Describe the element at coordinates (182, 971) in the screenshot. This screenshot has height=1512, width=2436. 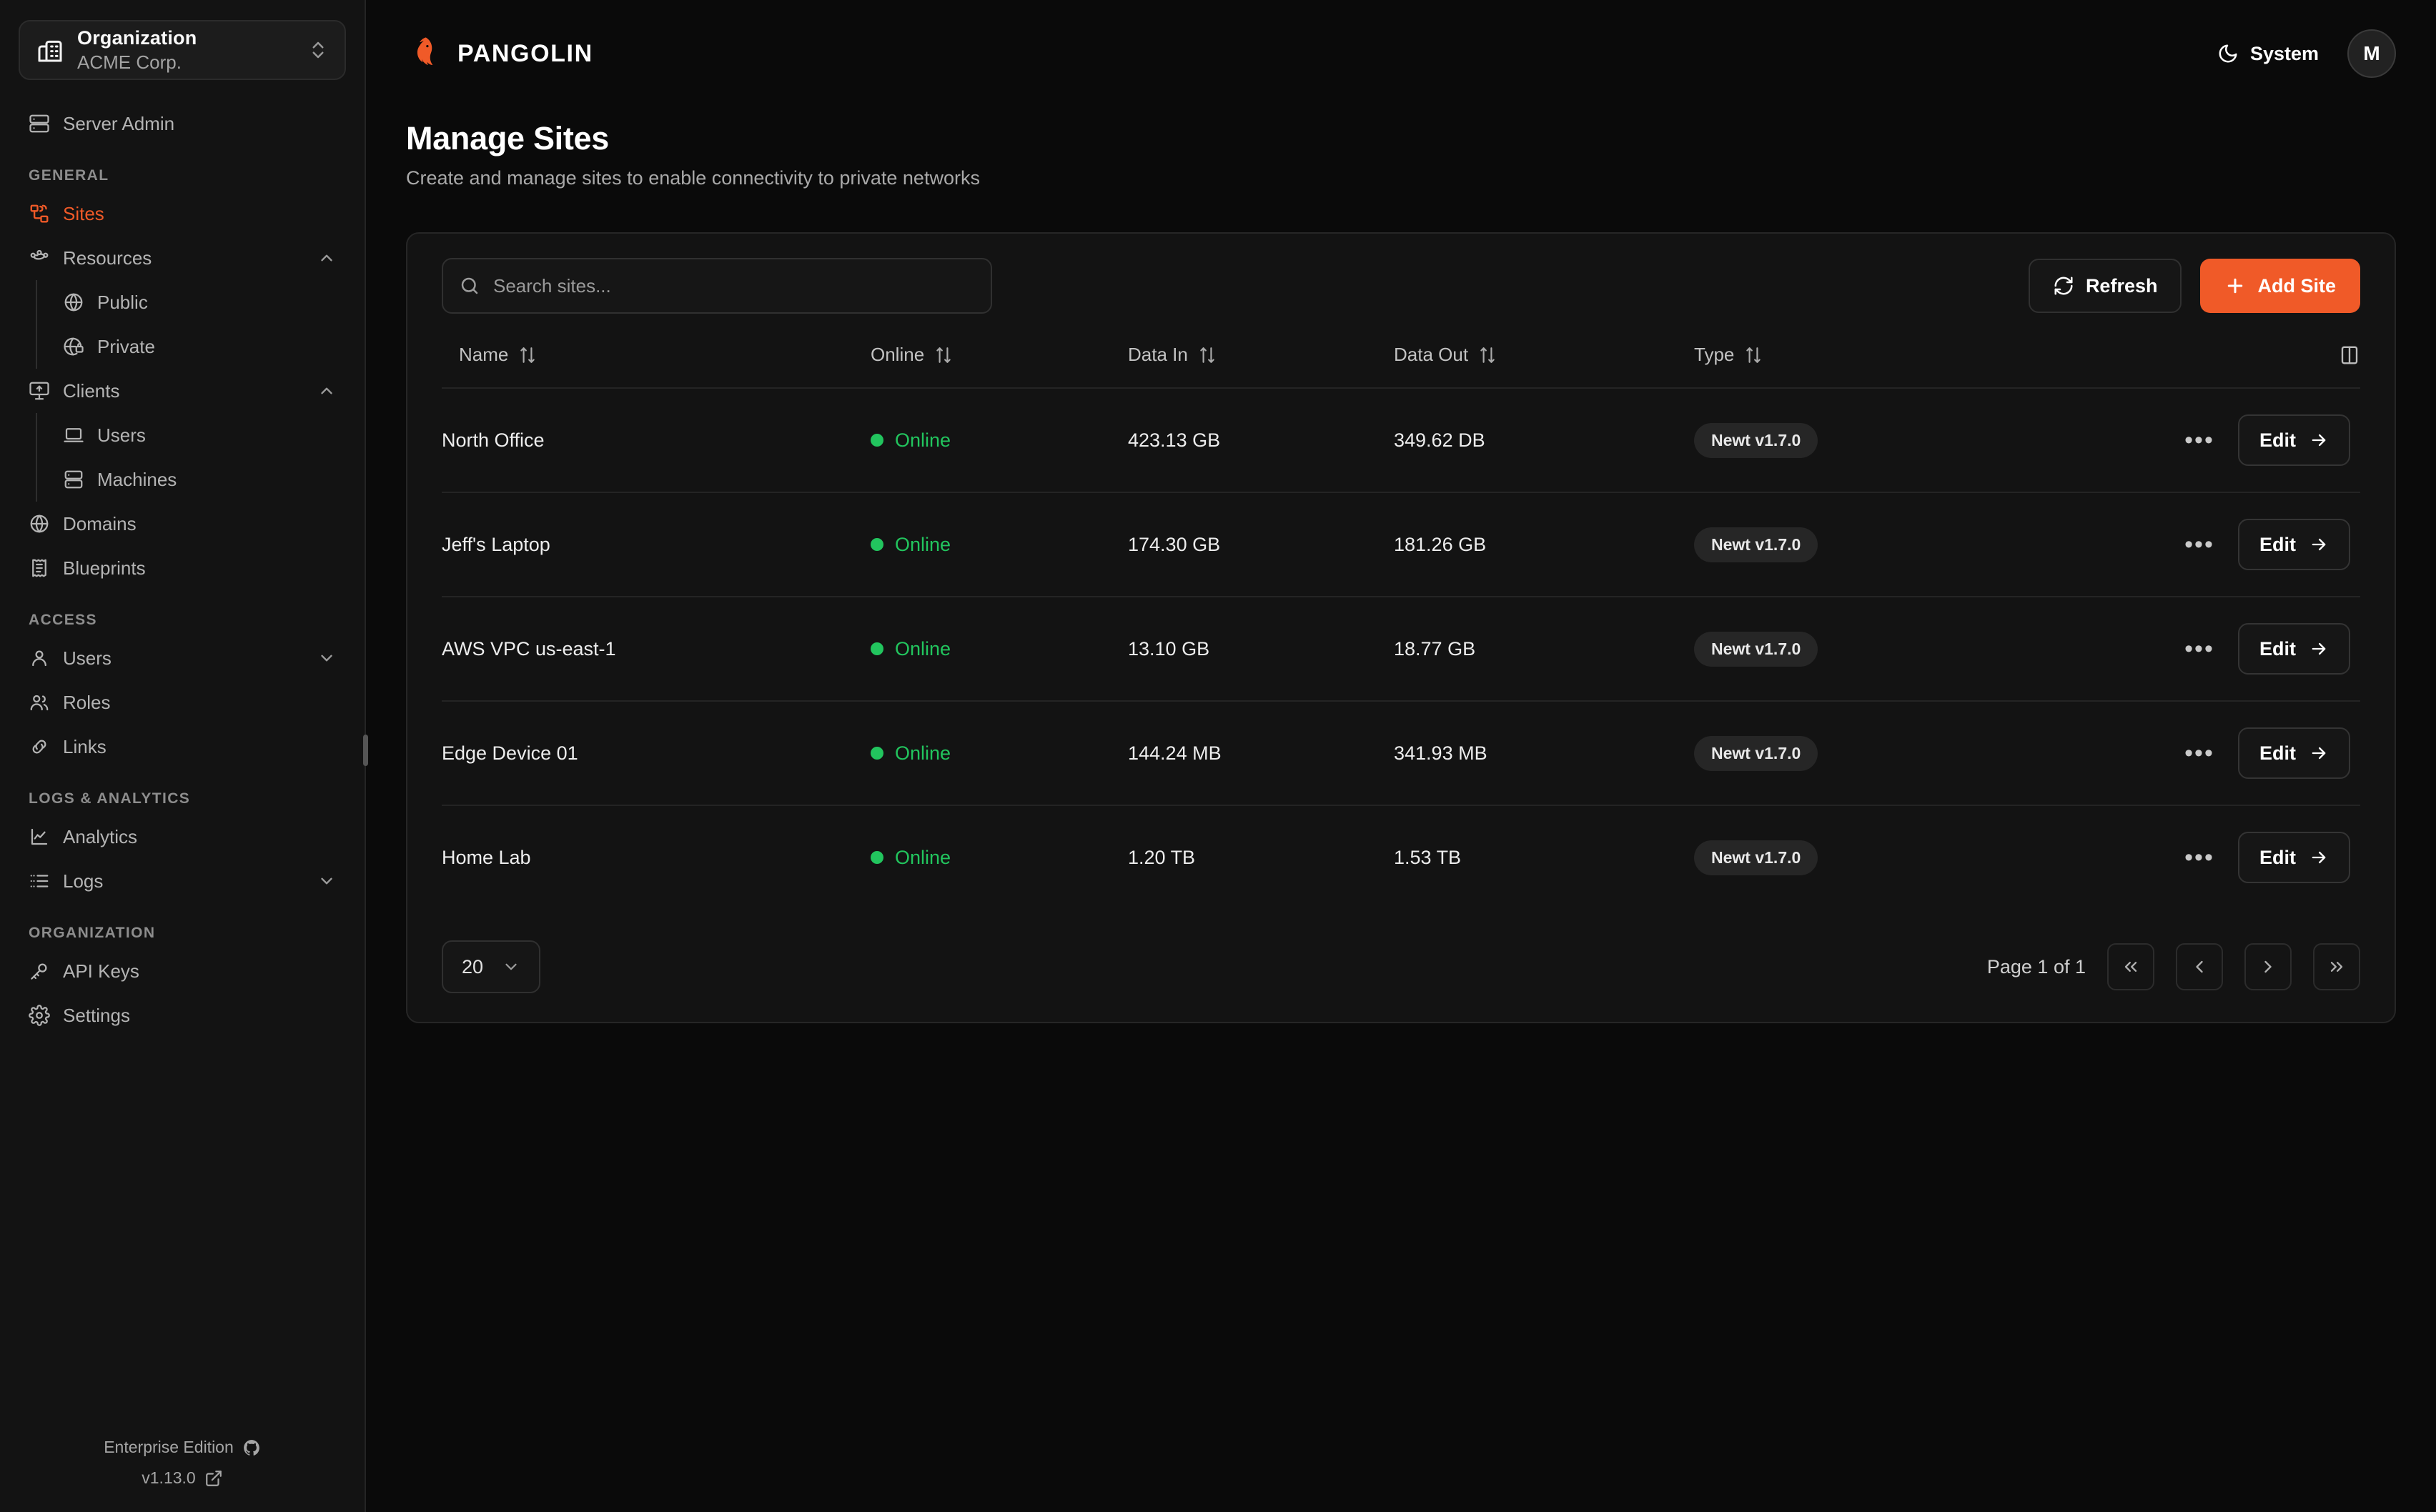
I see `sidebar-item-api-keys: API Keys` at that location.